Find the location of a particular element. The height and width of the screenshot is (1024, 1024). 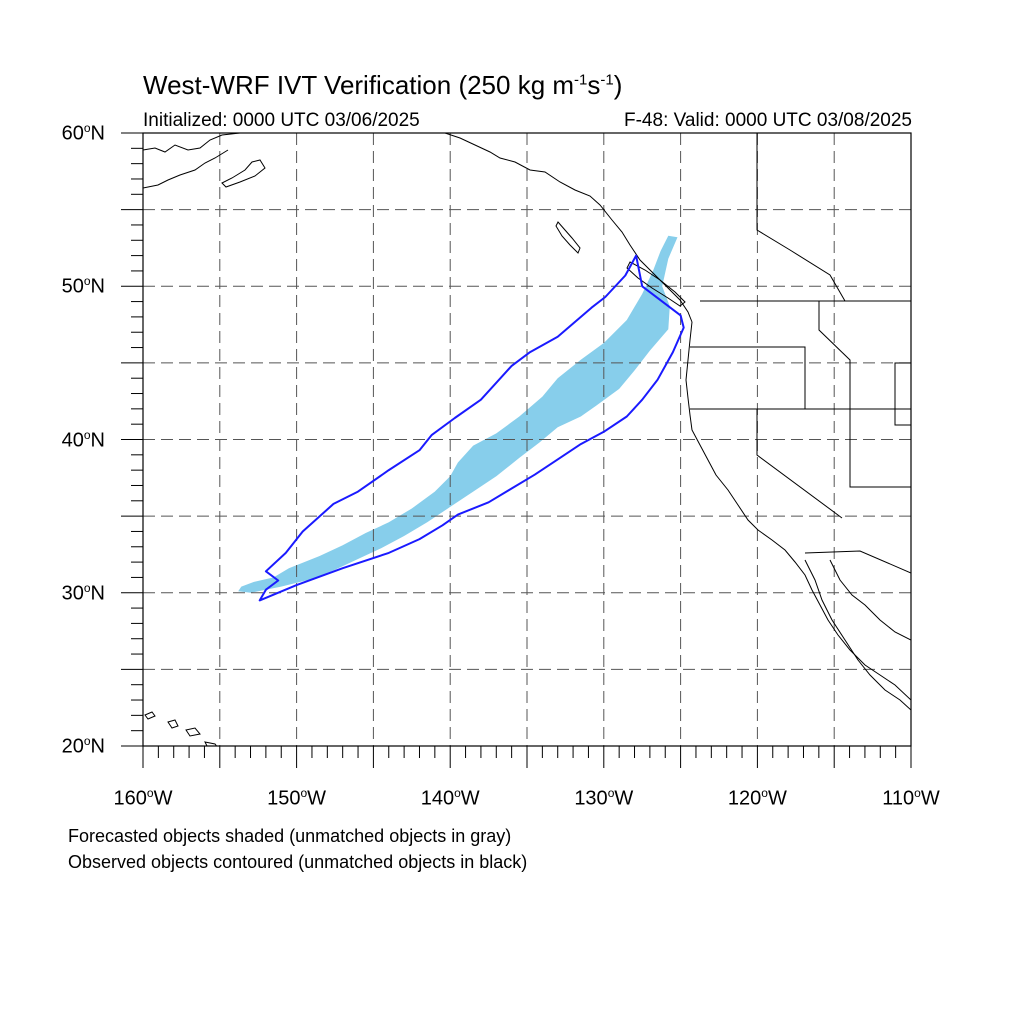

vancouver-island is located at coordinates (656, 284).